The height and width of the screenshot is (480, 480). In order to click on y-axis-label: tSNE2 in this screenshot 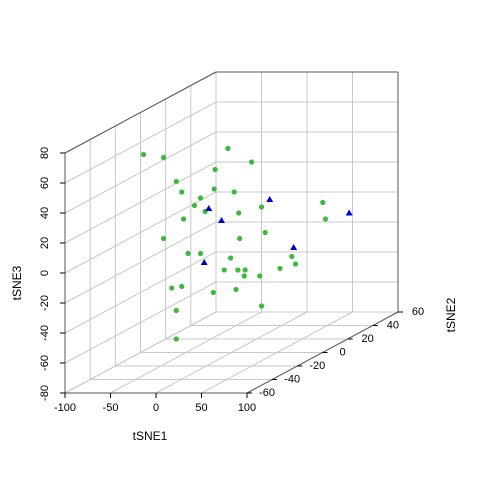, I will do `click(451, 314)`.